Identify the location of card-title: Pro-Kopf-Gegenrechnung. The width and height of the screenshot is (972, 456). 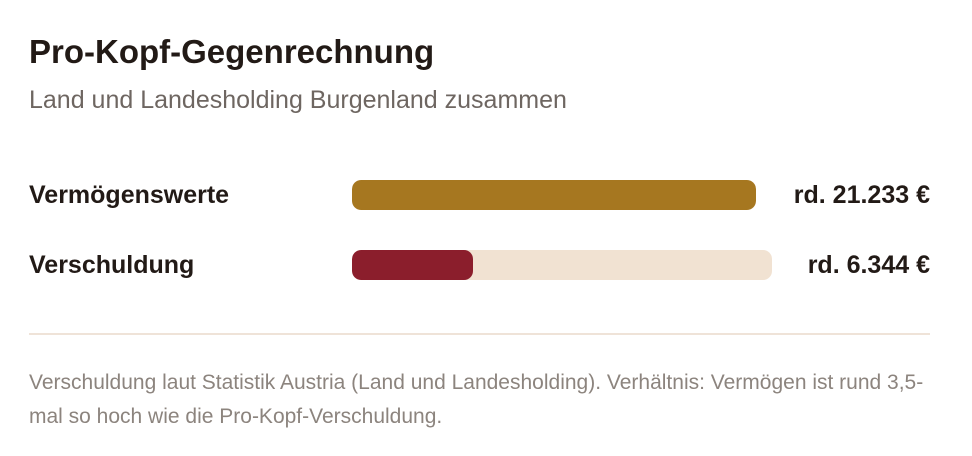
(232, 51).